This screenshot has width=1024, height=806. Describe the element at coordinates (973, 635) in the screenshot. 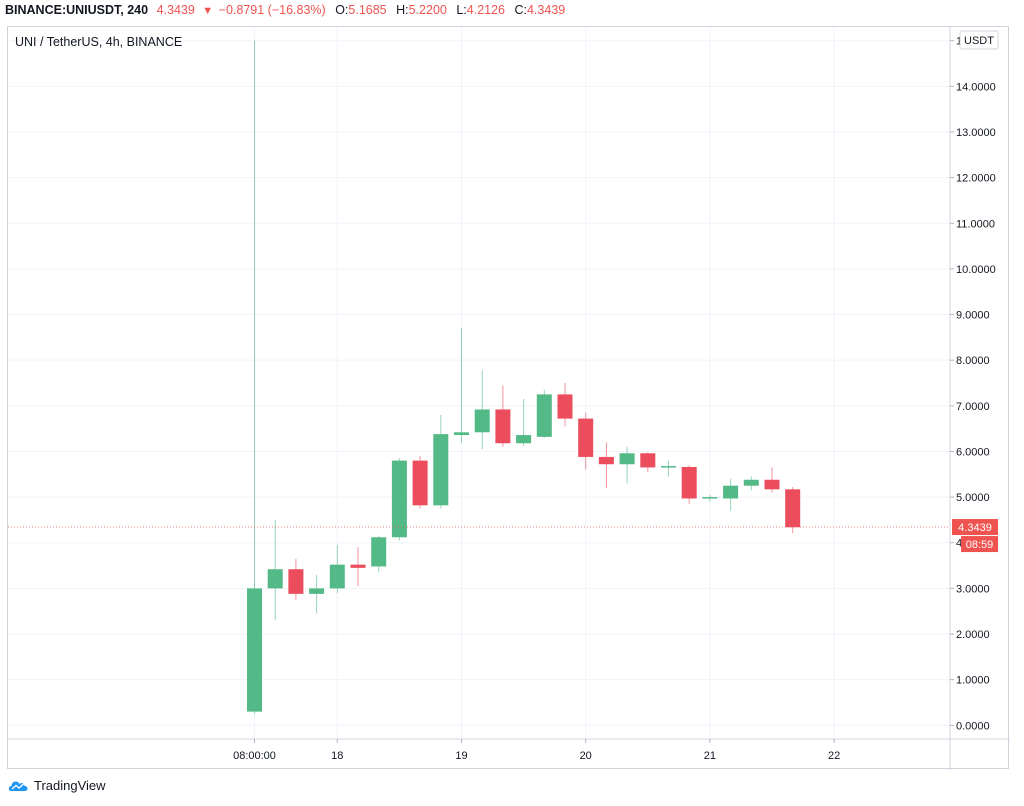

I see `price-tick-label: 2.0000` at that location.